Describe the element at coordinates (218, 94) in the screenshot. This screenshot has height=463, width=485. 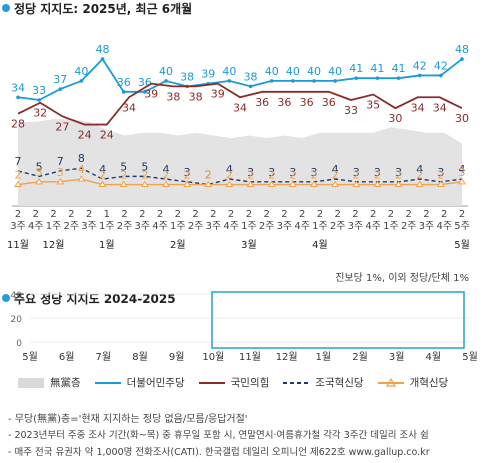
I see `data-label-ppp: 39` at that location.